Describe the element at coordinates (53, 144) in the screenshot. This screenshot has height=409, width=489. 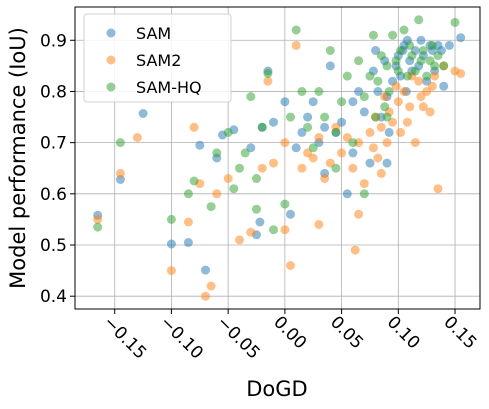
I see `y-tick-label: 0.7` at that location.